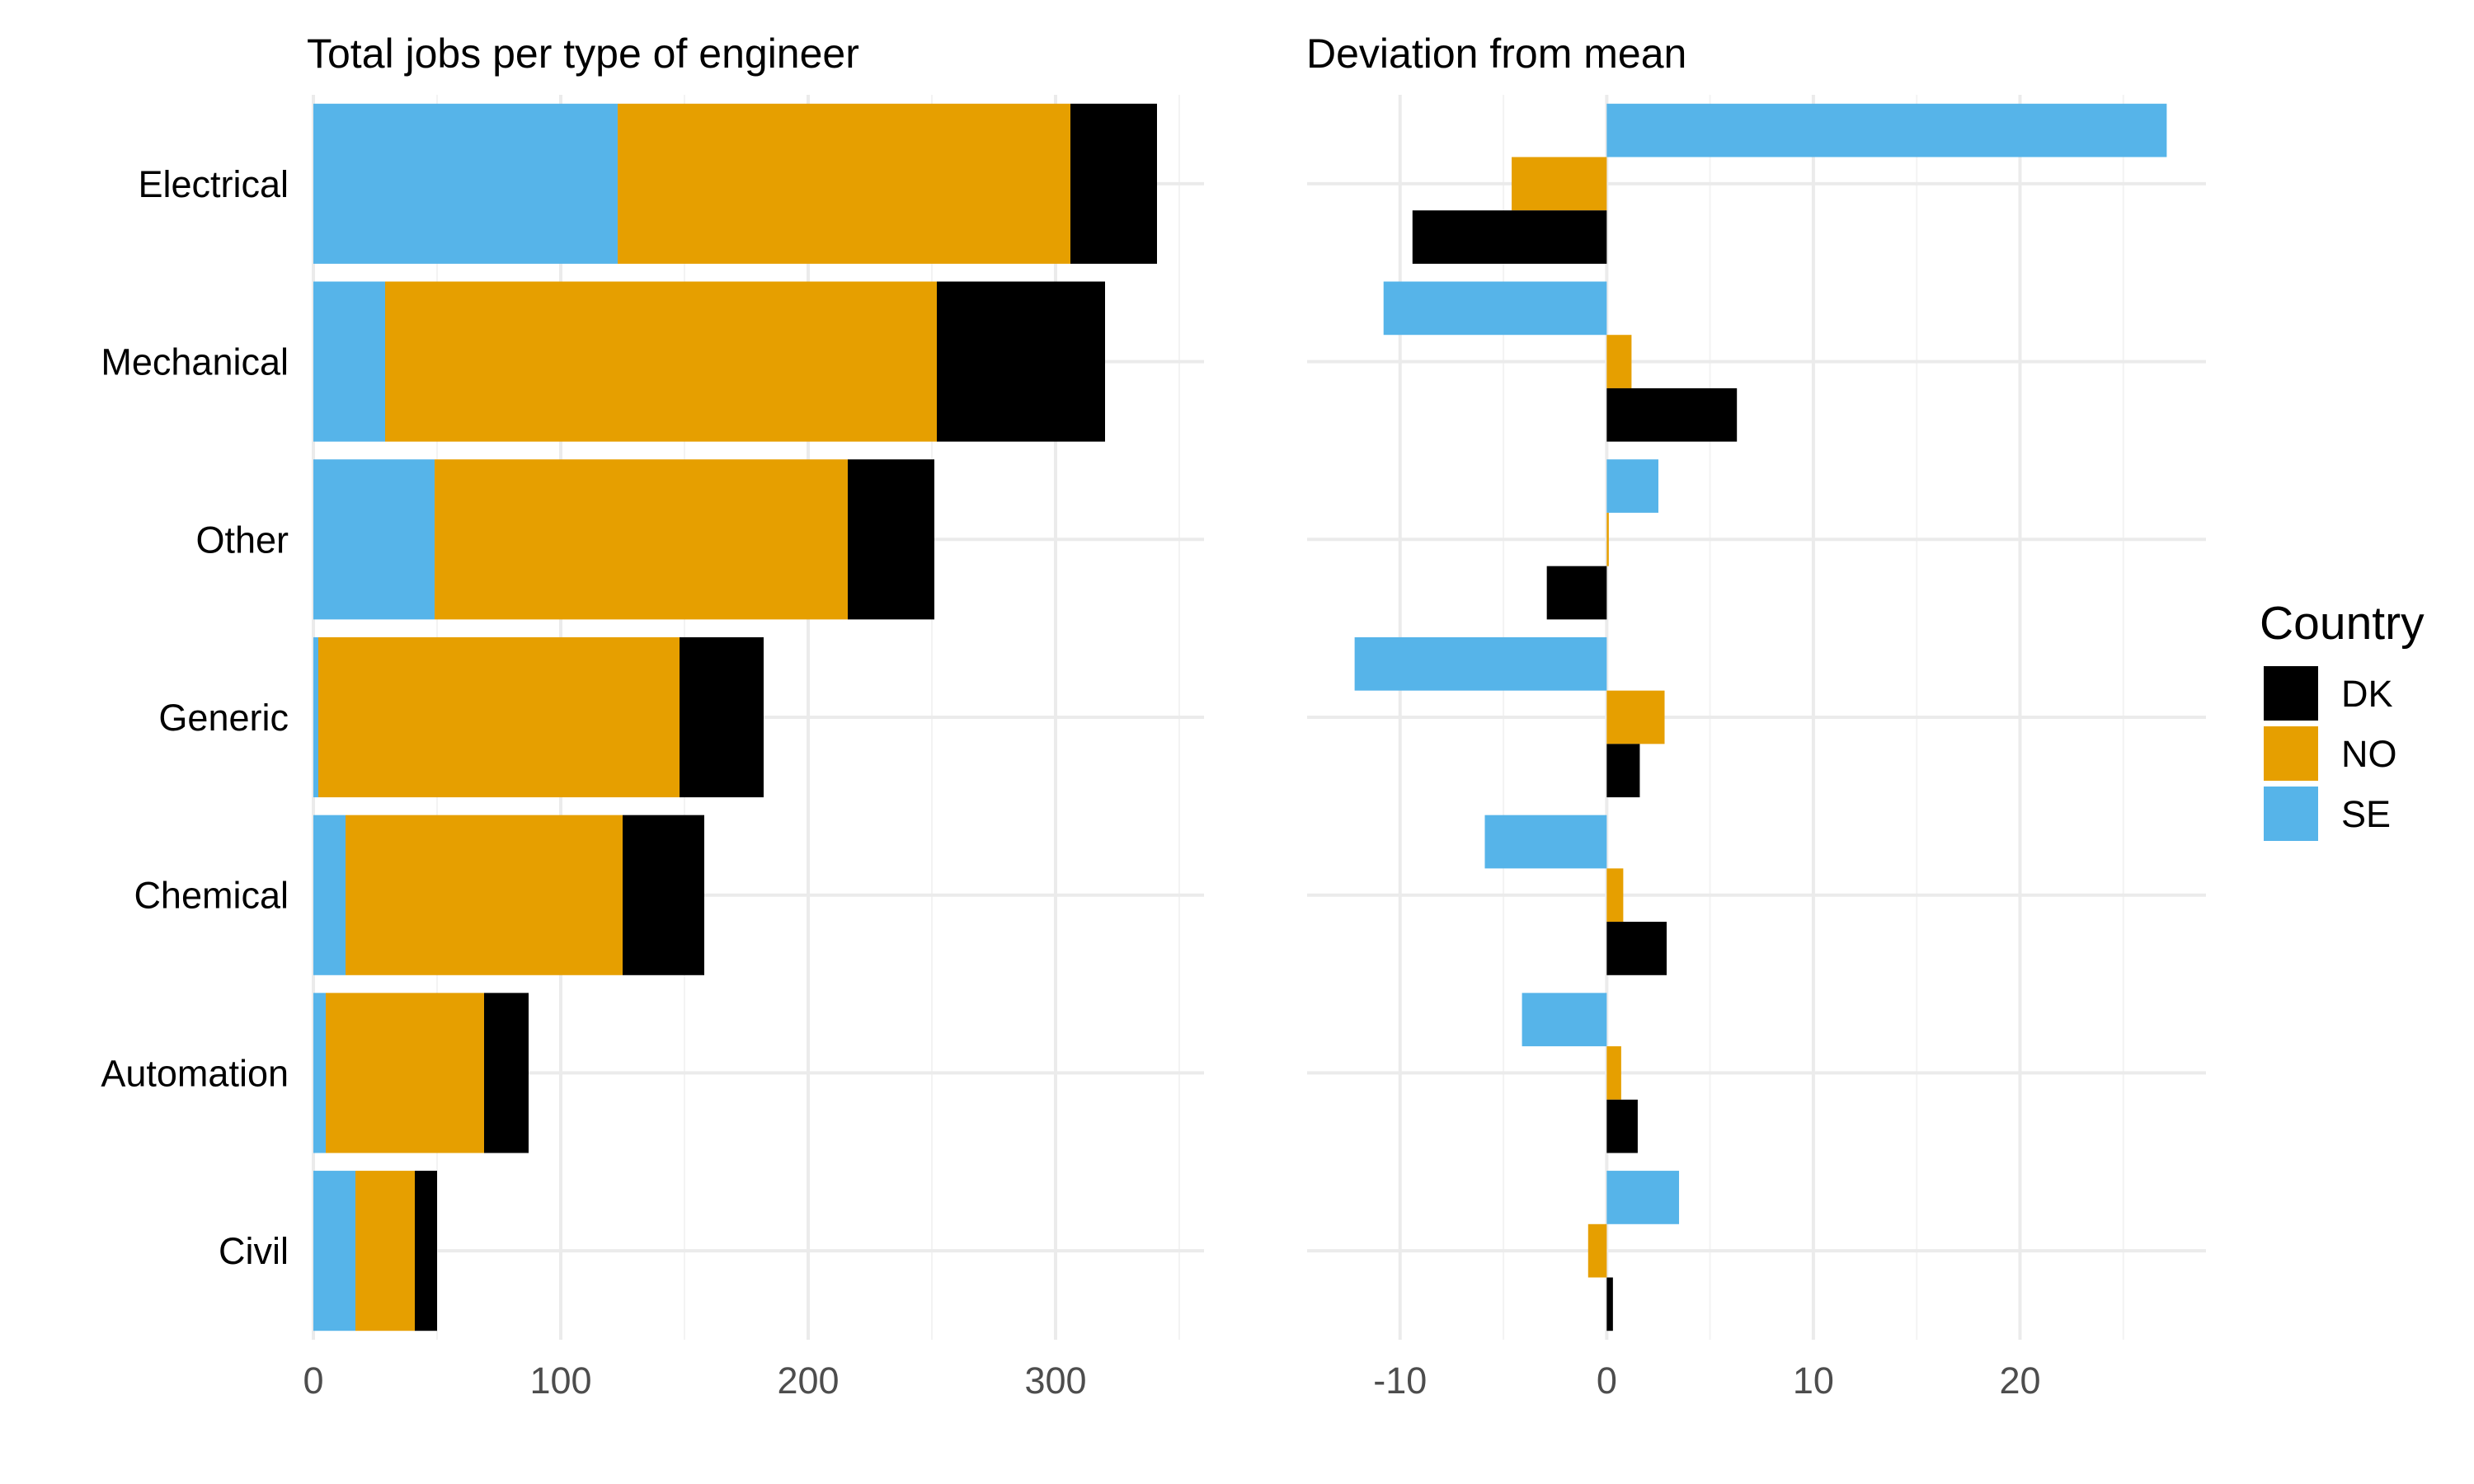 This screenshot has height=1484, width=2474. What do you see at coordinates (722, 717) in the screenshot?
I see `bar-generic-dk` at bounding box center [722, 717].